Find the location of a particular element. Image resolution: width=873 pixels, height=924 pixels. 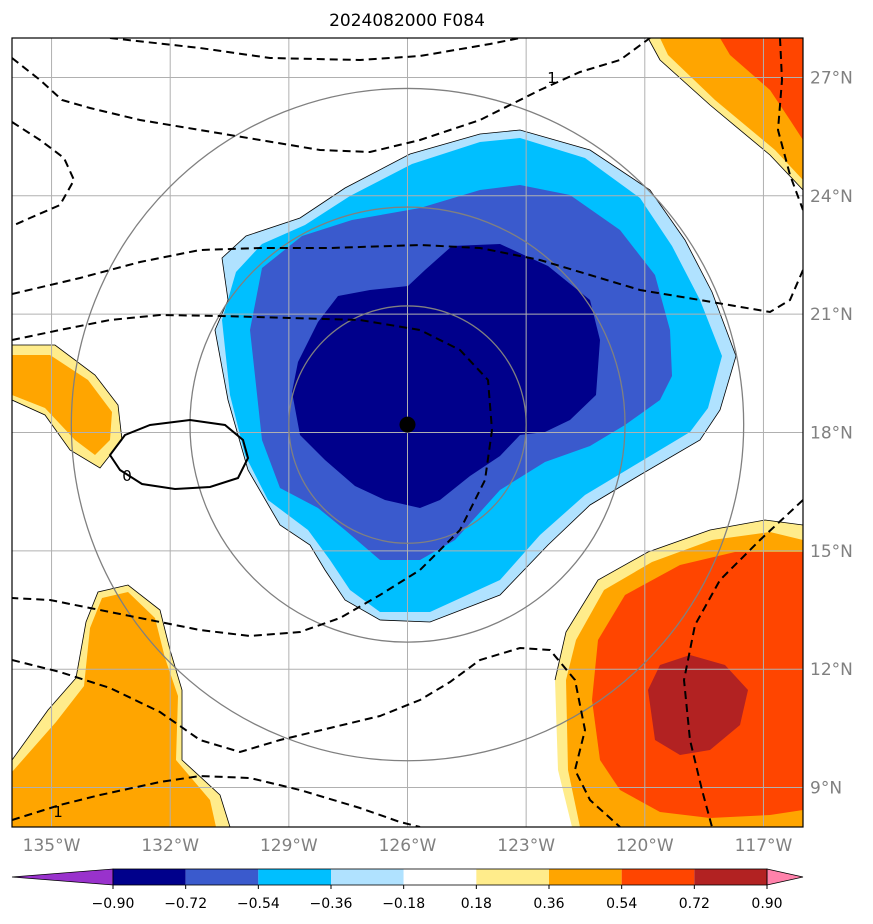

y-tick-label: 27°N is located at coordinates (831, 78).